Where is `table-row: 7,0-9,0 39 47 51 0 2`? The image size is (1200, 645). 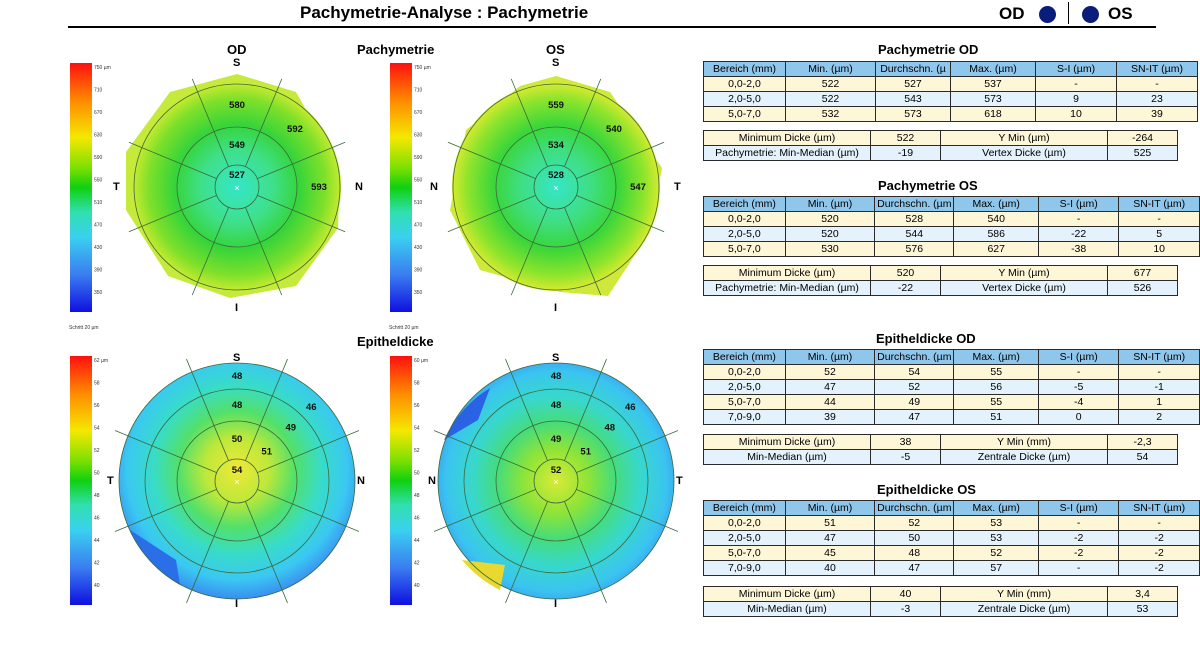 table-row: 7,0-9,0 39 47 51 0 2 is located at coordinates (951, 417).